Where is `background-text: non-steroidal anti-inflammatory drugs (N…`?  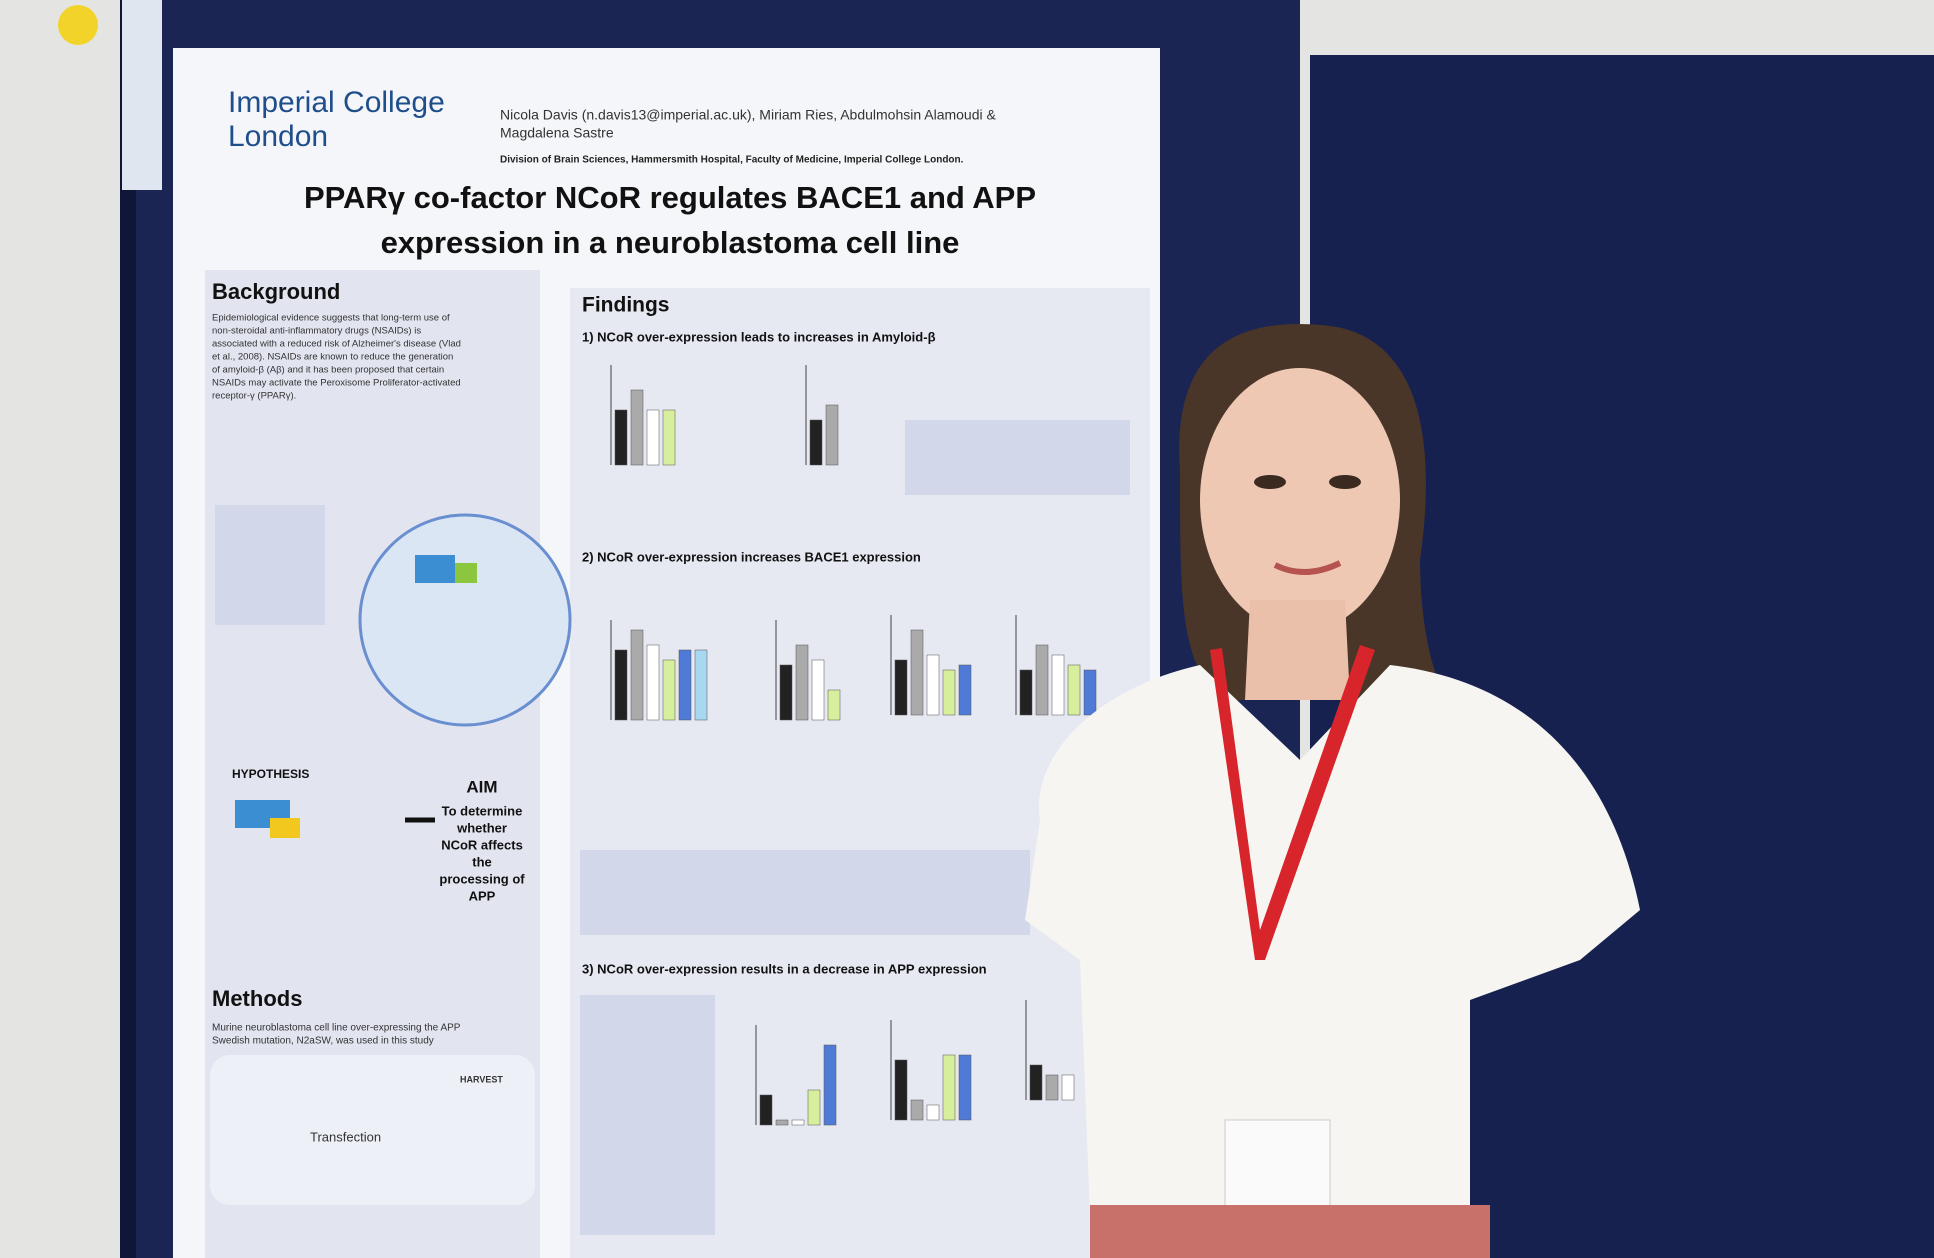
background-text: non-steroidal anti-inflammatory drugs (N… is located at coordinates (316, 331).